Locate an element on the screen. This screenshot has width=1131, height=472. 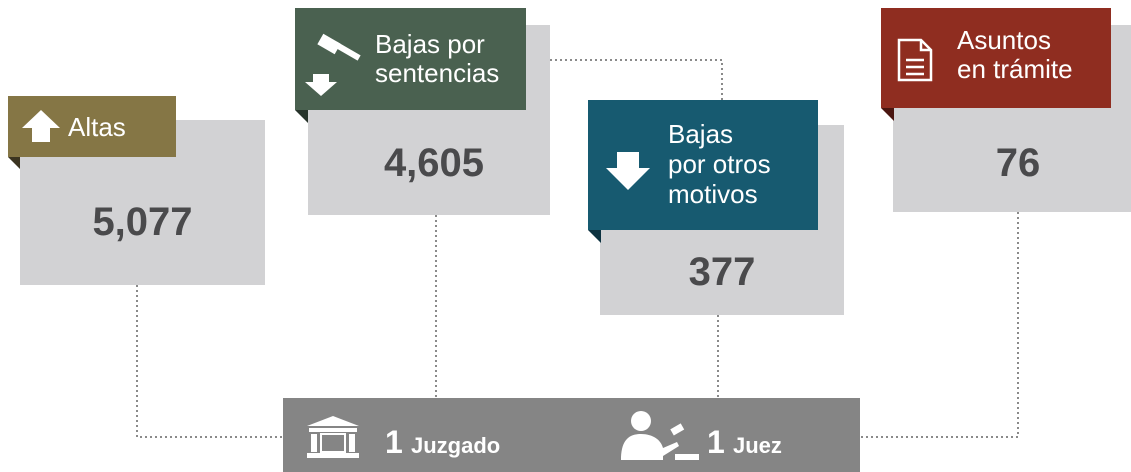
card-label: Bajas por sentencias is located at coordinates (410, 59).